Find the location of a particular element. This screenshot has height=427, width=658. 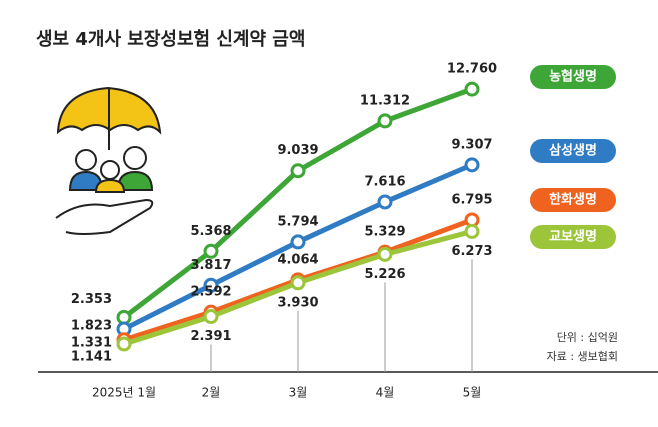

value-label: 7.616 is located at coordinates (384, 181).